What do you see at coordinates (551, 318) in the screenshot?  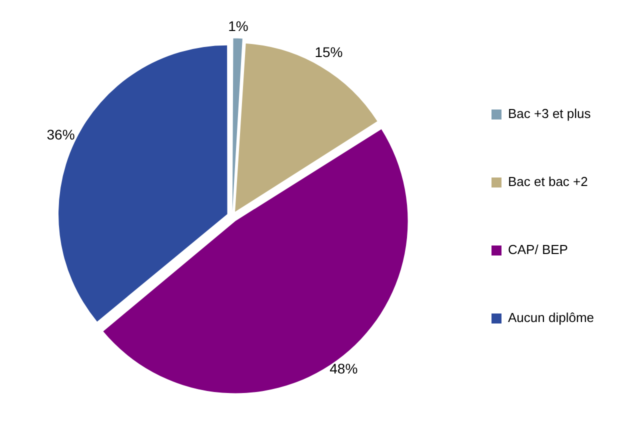 I see `legend-label: Aucun diplôme` at bounding box center [551, 318].